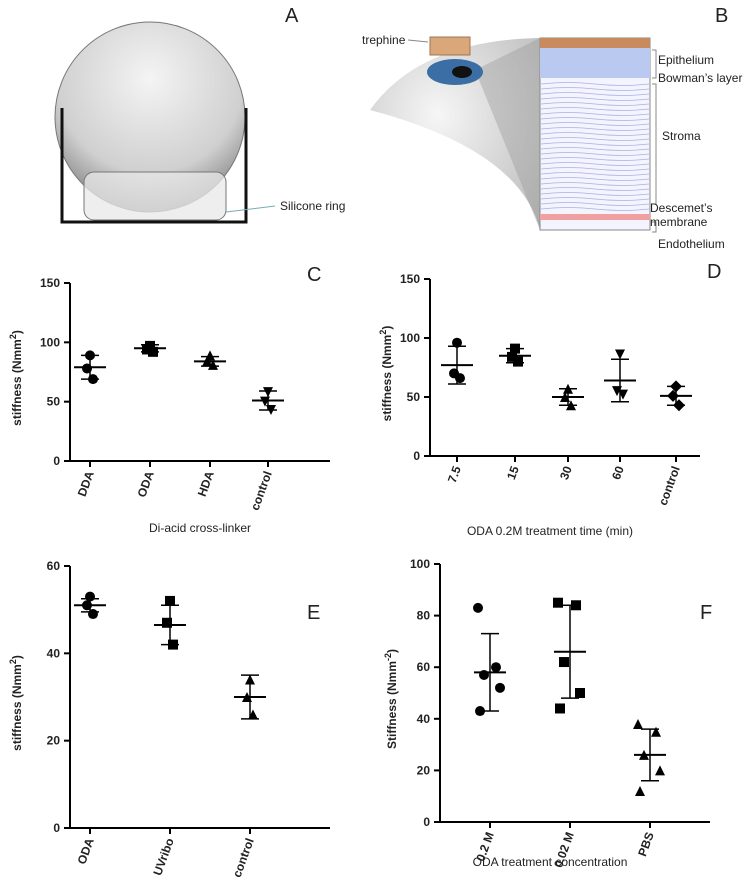  Describe the element at coordinates (507, 134) in the screenshot. I see `projection` at that location.